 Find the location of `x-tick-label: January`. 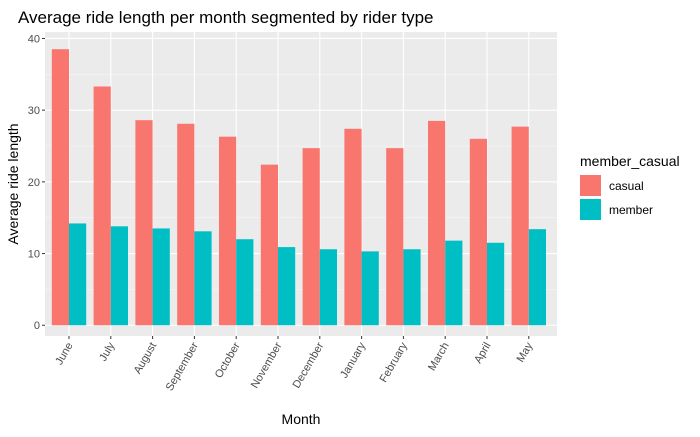

x-tick-label: January is located at coordinates (353, 360).